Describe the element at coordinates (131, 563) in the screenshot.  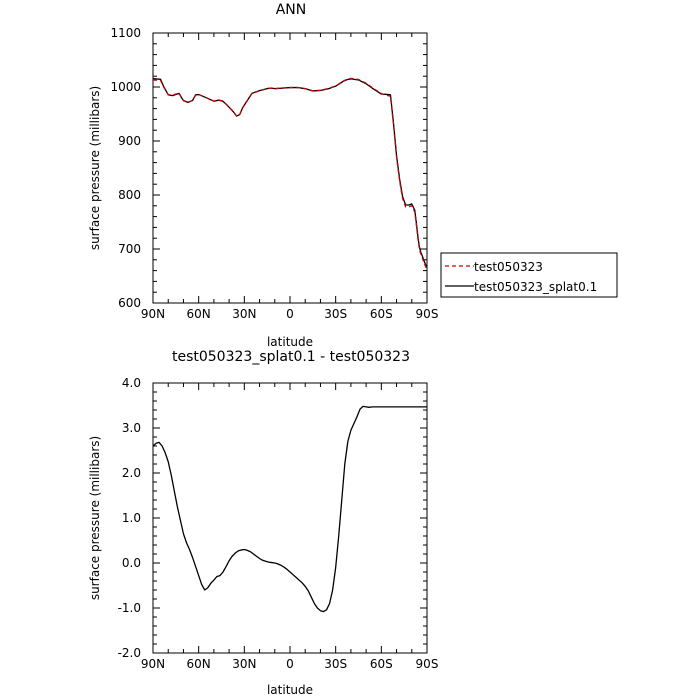
I see `y-tick-label: 0.0` at that location.